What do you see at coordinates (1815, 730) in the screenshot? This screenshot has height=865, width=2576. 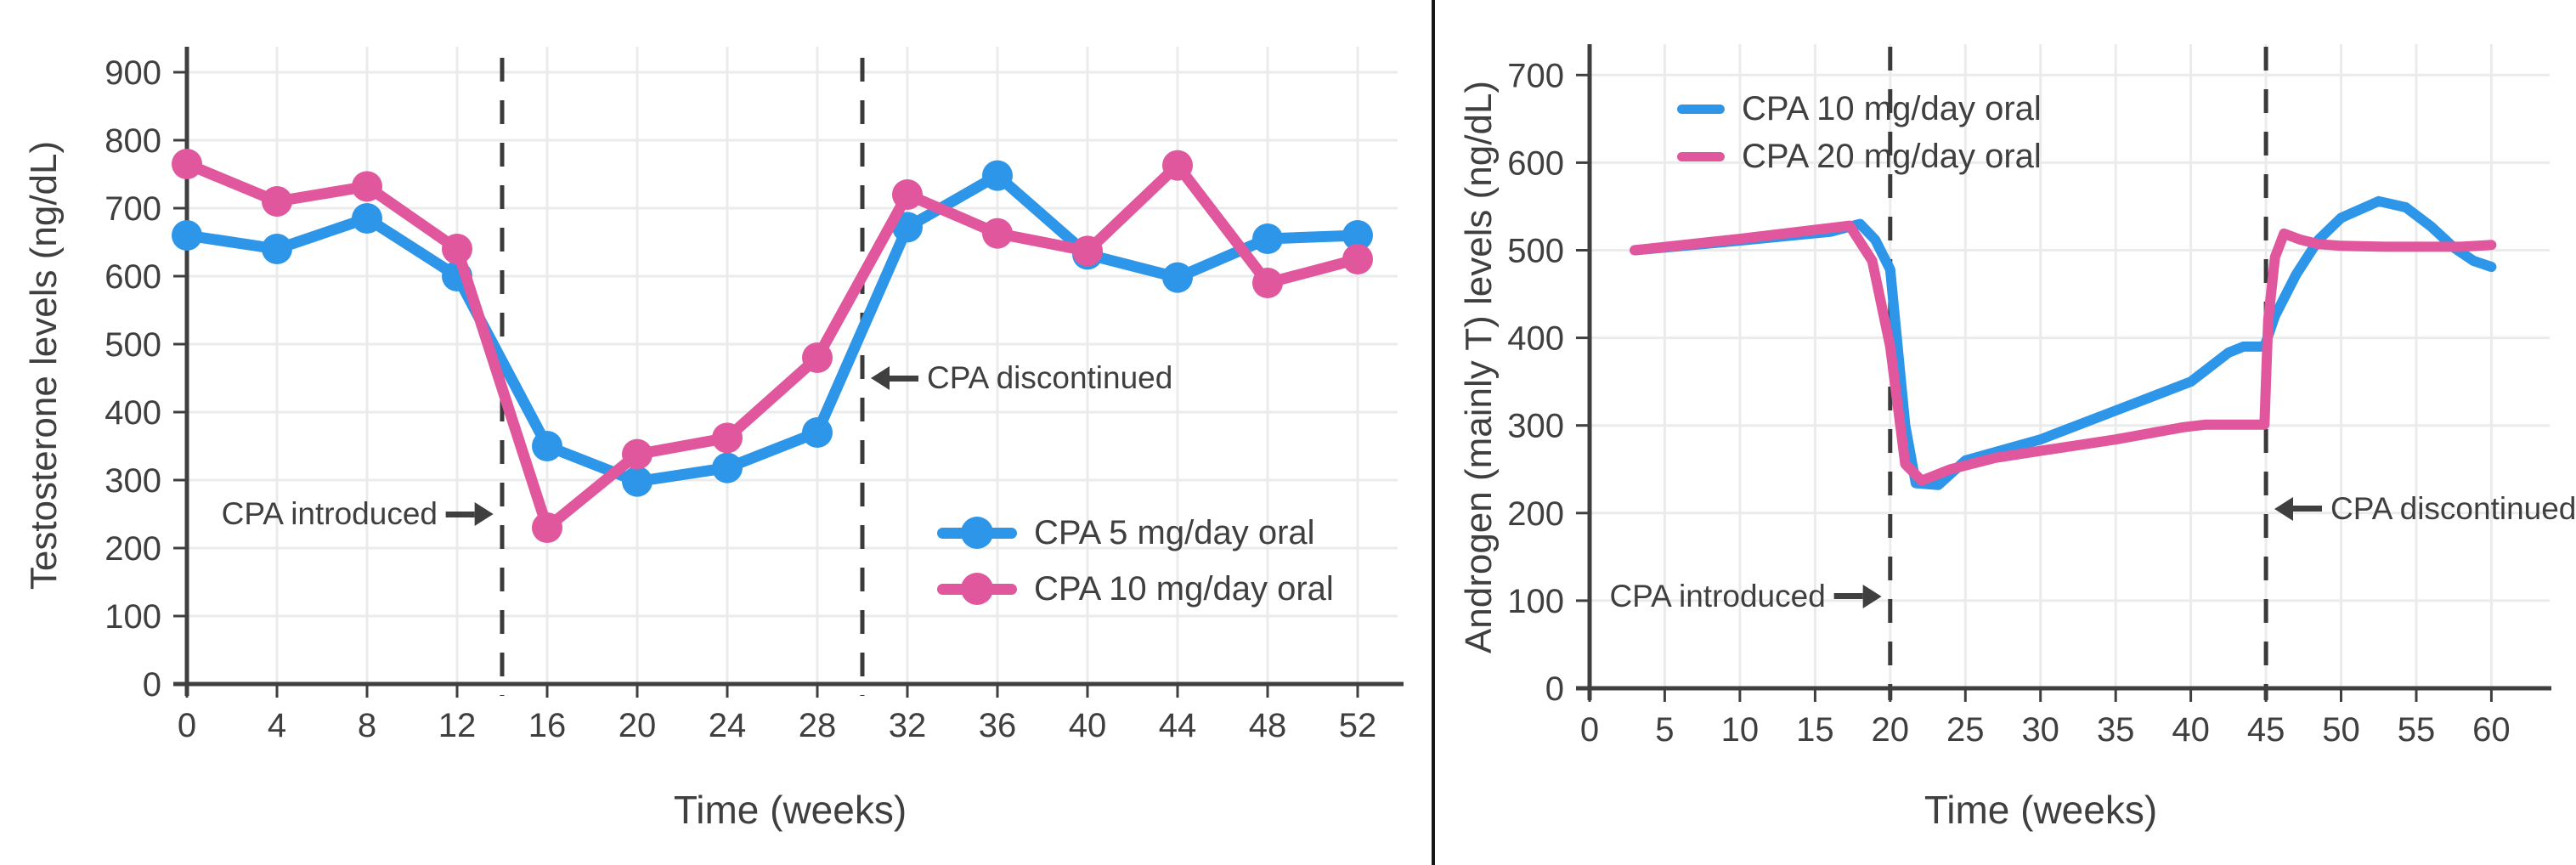 I see `x-tick-label: 15` at bounding box center [1815, 730].